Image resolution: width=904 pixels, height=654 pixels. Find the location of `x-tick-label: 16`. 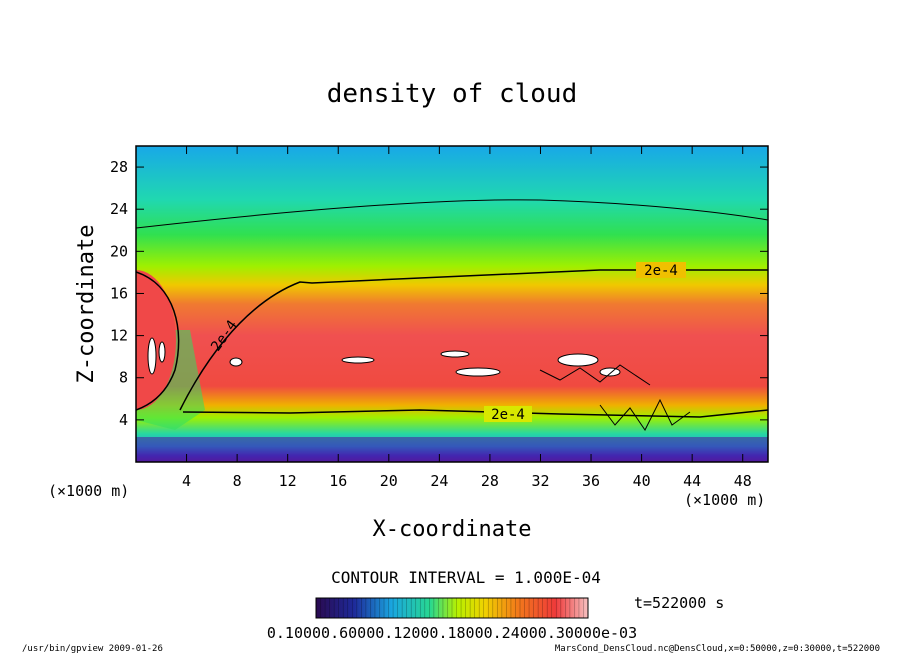

x-tick-label: 16 is located at coordinates (338, 481).